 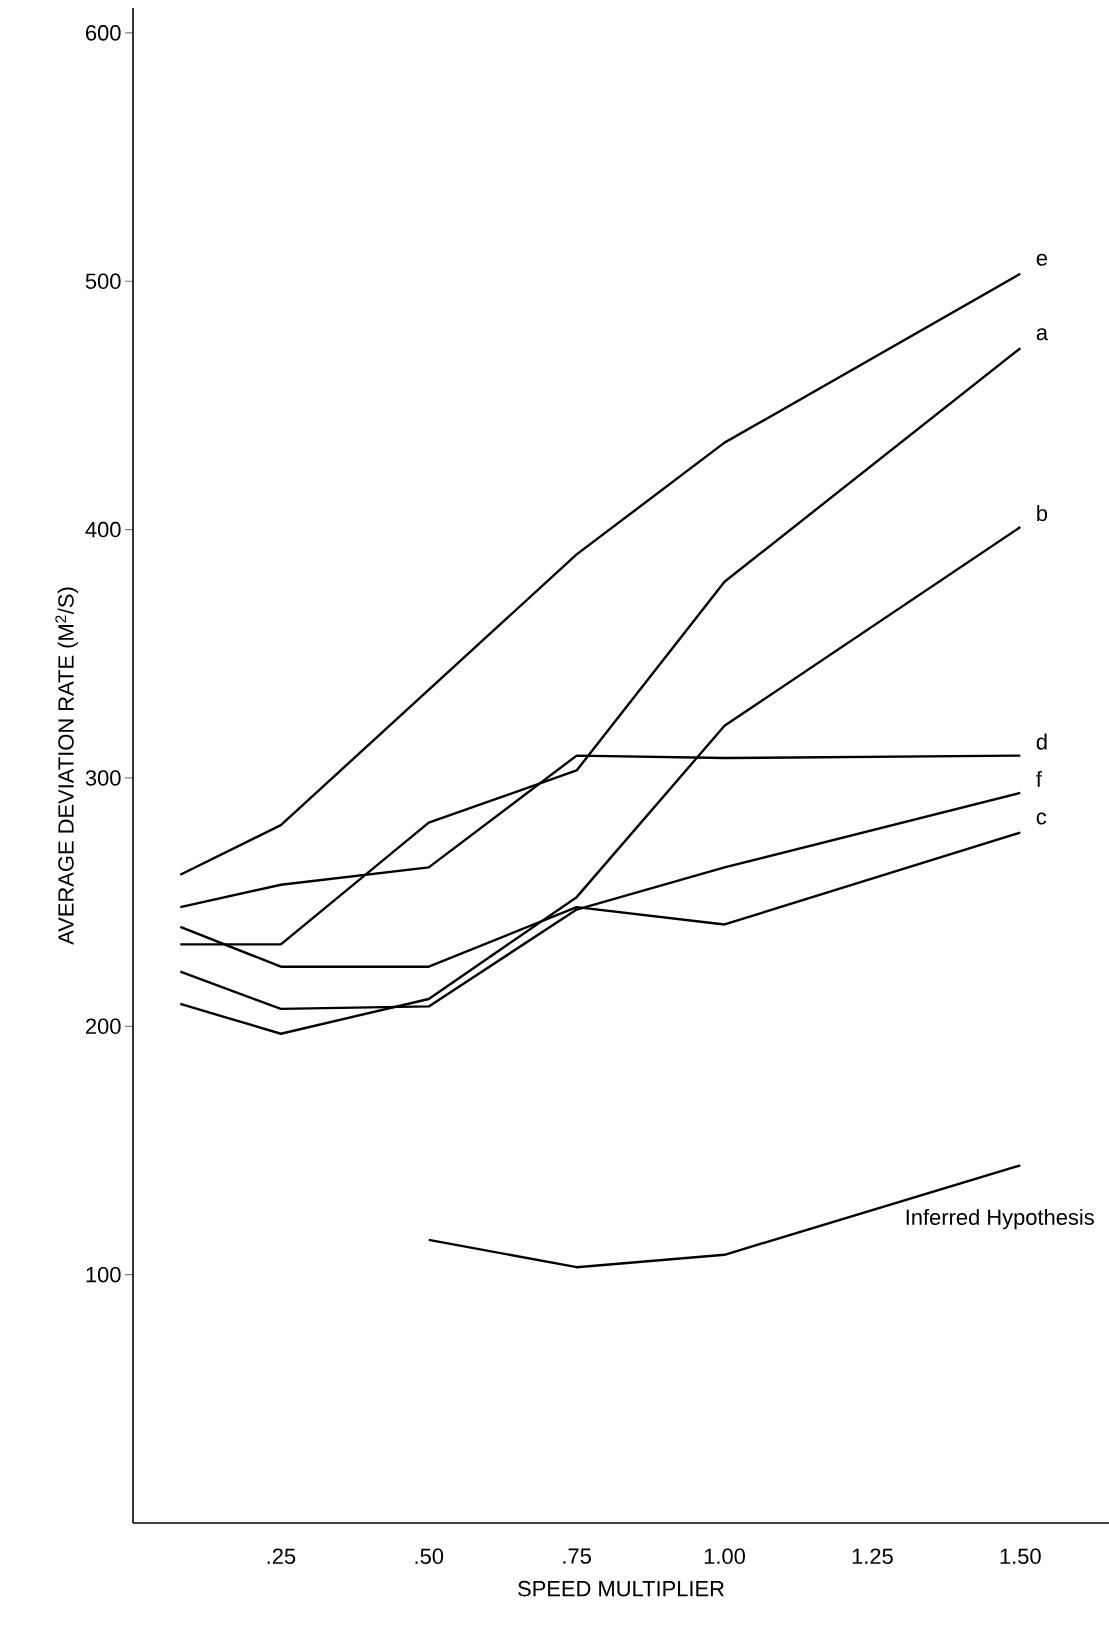 I want to click on y-tick-label: 600, so click(x=103, y=33).